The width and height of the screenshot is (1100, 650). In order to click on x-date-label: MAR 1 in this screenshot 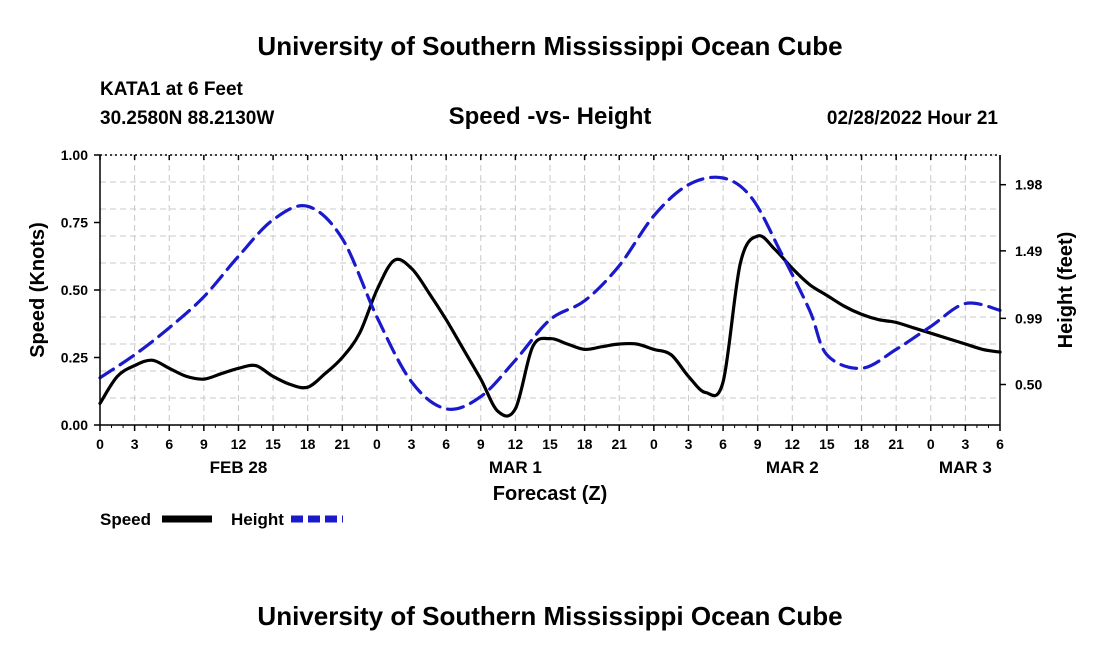, I will do `click(515, 467)`.